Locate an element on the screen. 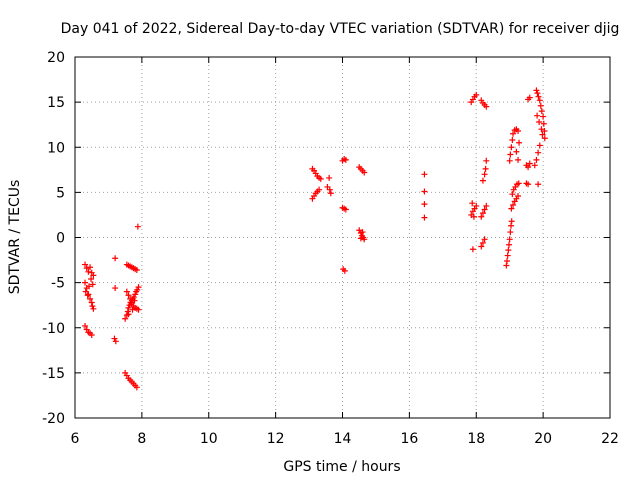  x-tick-labels: 6 8 10 12 14 16 18 20 22 is located at coordinates (345, 439).